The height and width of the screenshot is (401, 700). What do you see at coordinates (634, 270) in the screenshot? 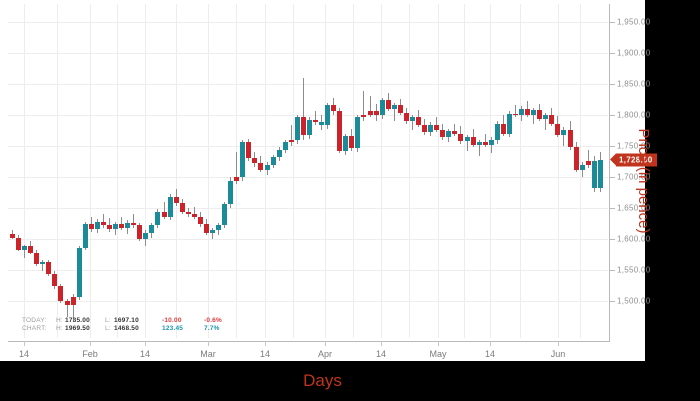
I see `y-axis-tick-label: 1,550.00` at bounding box center [634, 270].